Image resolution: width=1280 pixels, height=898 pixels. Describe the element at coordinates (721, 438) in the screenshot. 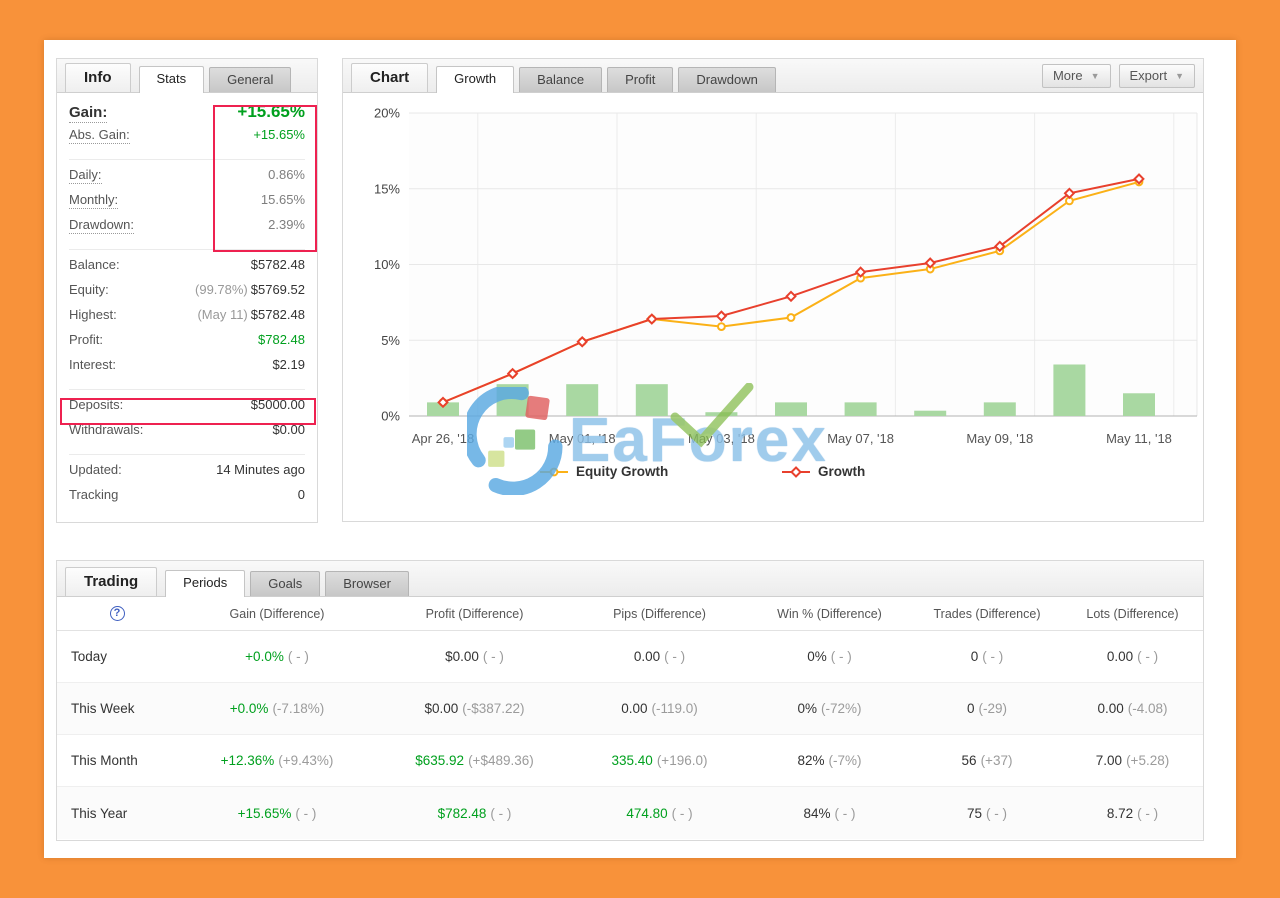

I see `x-axis-tick: May 03, '18` at that location.